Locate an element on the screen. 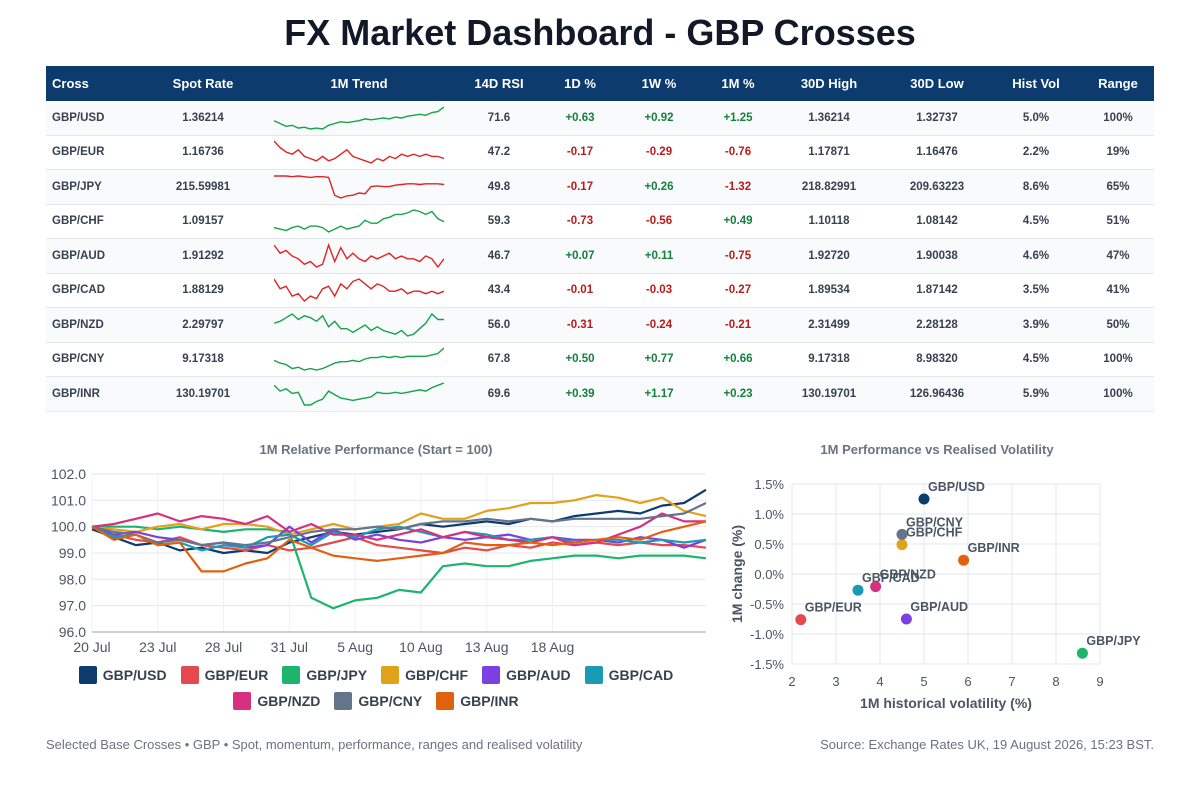 The image size is (1200, 800). cell-vol: 2.2% is located at coordinates (1036, 152).